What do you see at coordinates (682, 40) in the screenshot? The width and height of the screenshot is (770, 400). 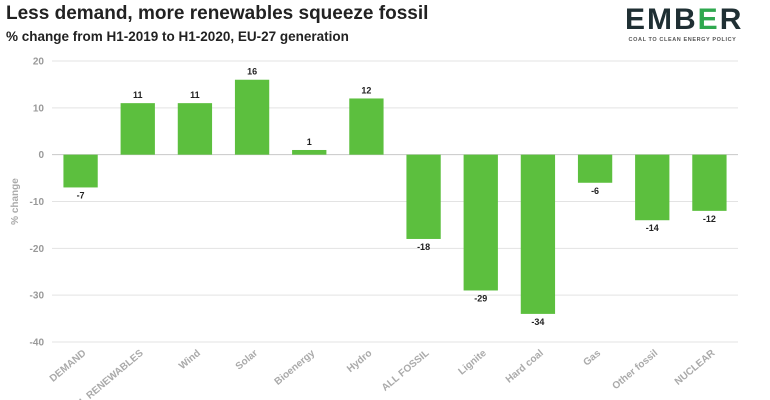 I see `logo-tagline: COAL TO CLEAN ENERGY POLICY` at bounding box center [682, 40].